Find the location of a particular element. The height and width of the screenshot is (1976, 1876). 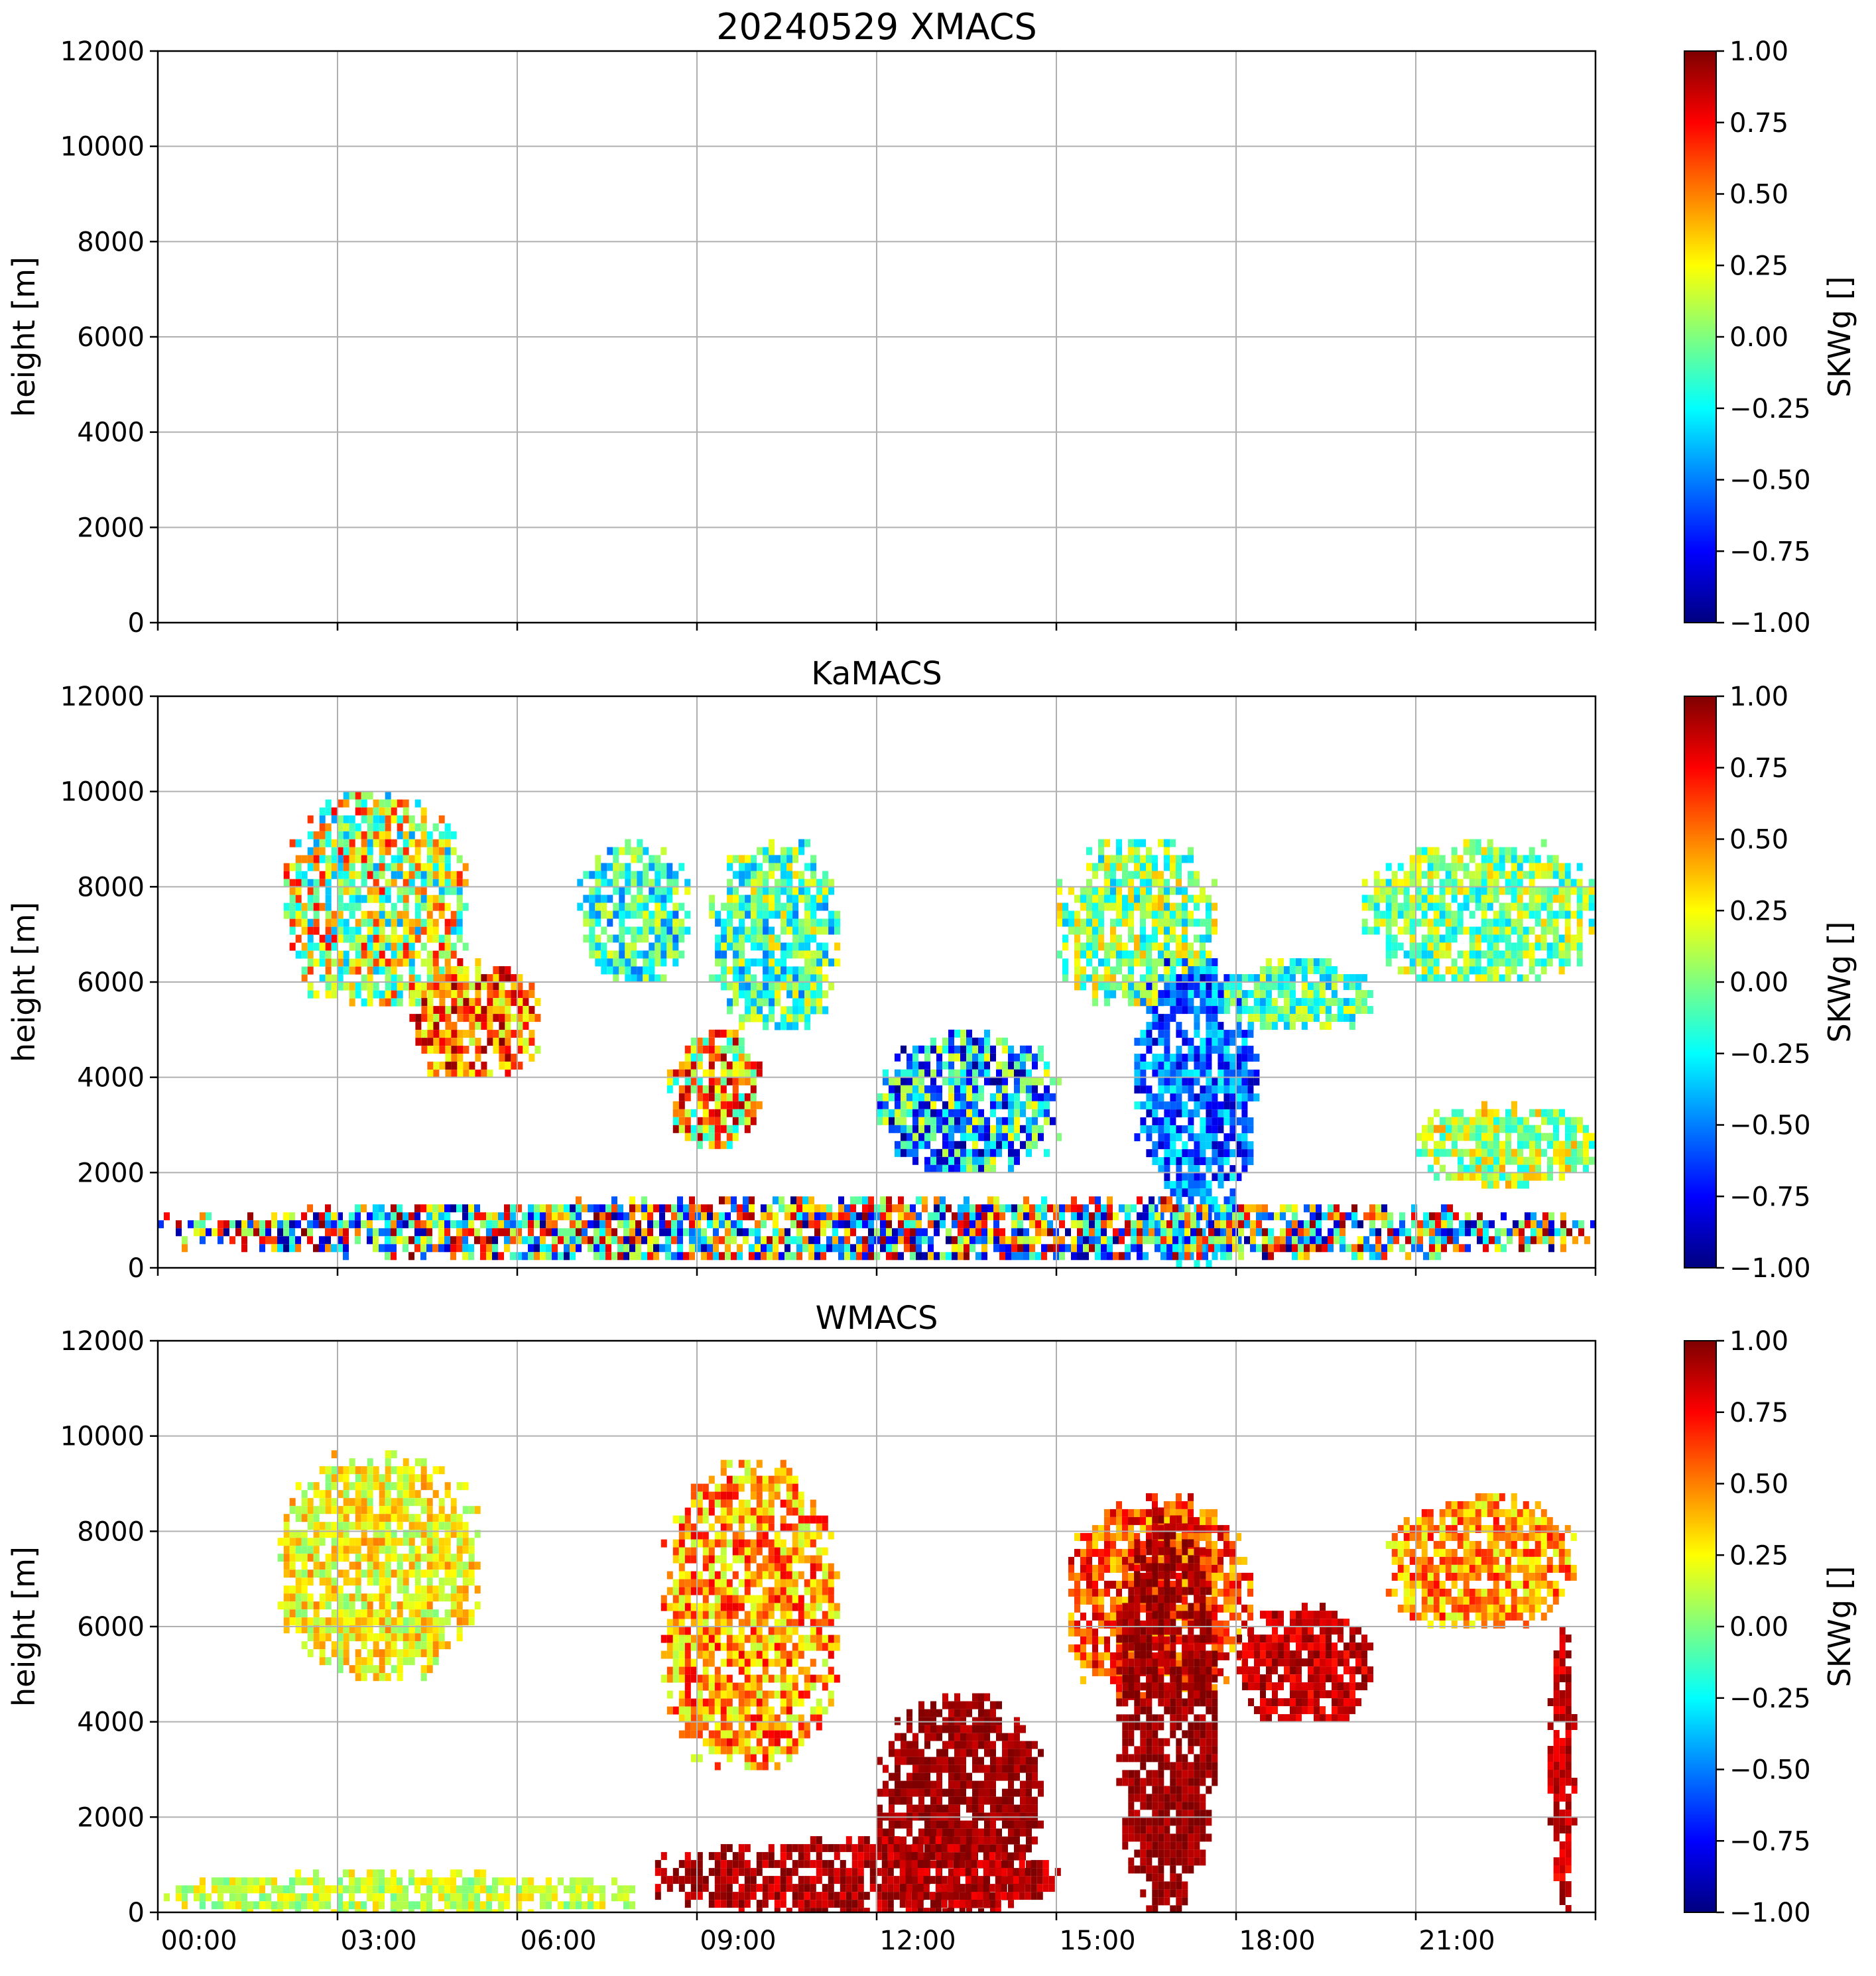

x-tick-label: 03:00 is located at coordinates (378, 1941).